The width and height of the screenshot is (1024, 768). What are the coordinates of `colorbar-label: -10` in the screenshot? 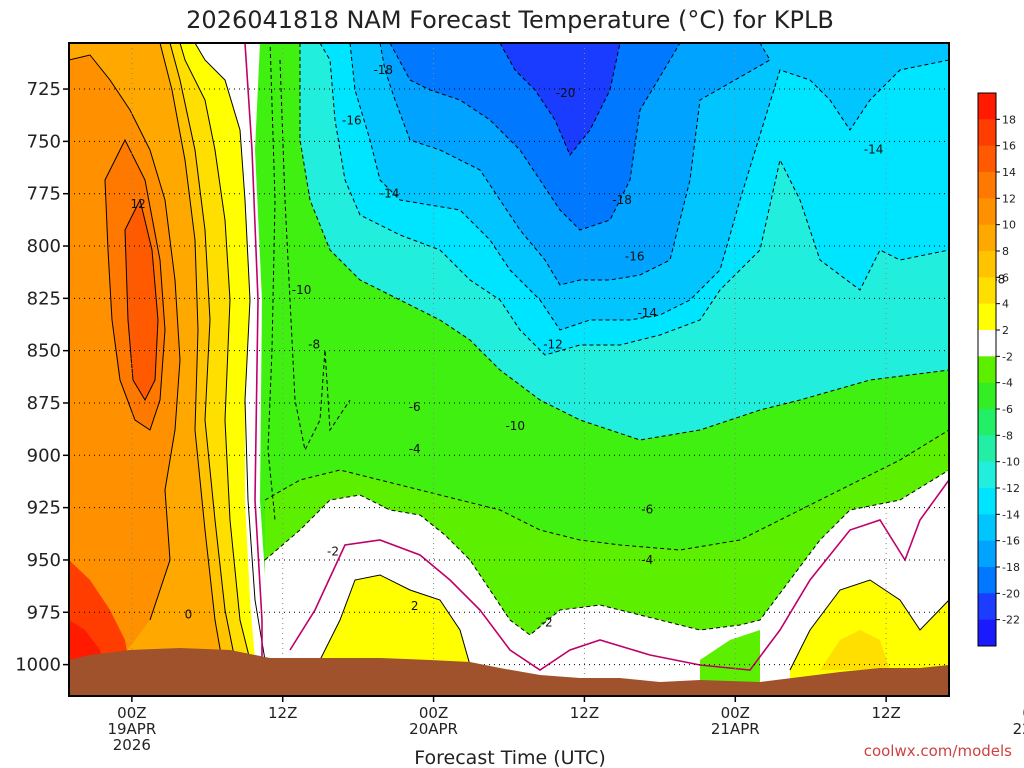 It's located at (1011, 462).